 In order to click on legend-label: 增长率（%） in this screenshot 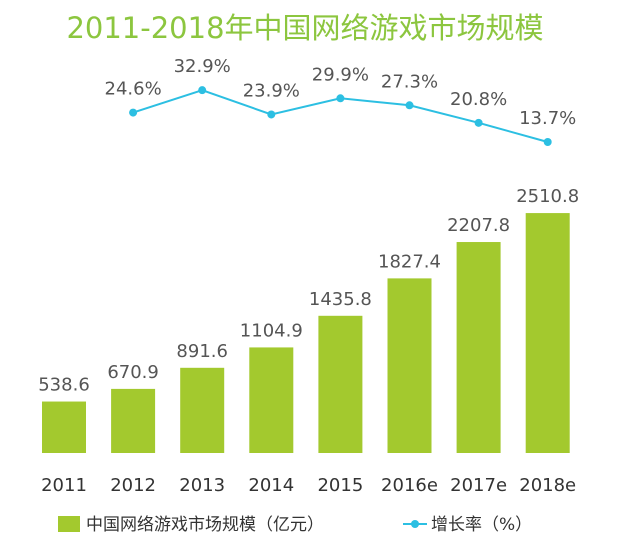, I will do `click(481, 525)`.